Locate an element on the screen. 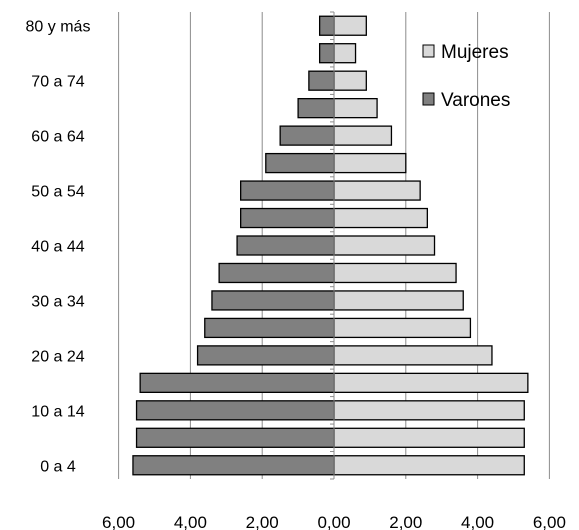 This screenshot has height=530, width=579. y-category-label: 20 a 24 is located at coordinates (57, 356).